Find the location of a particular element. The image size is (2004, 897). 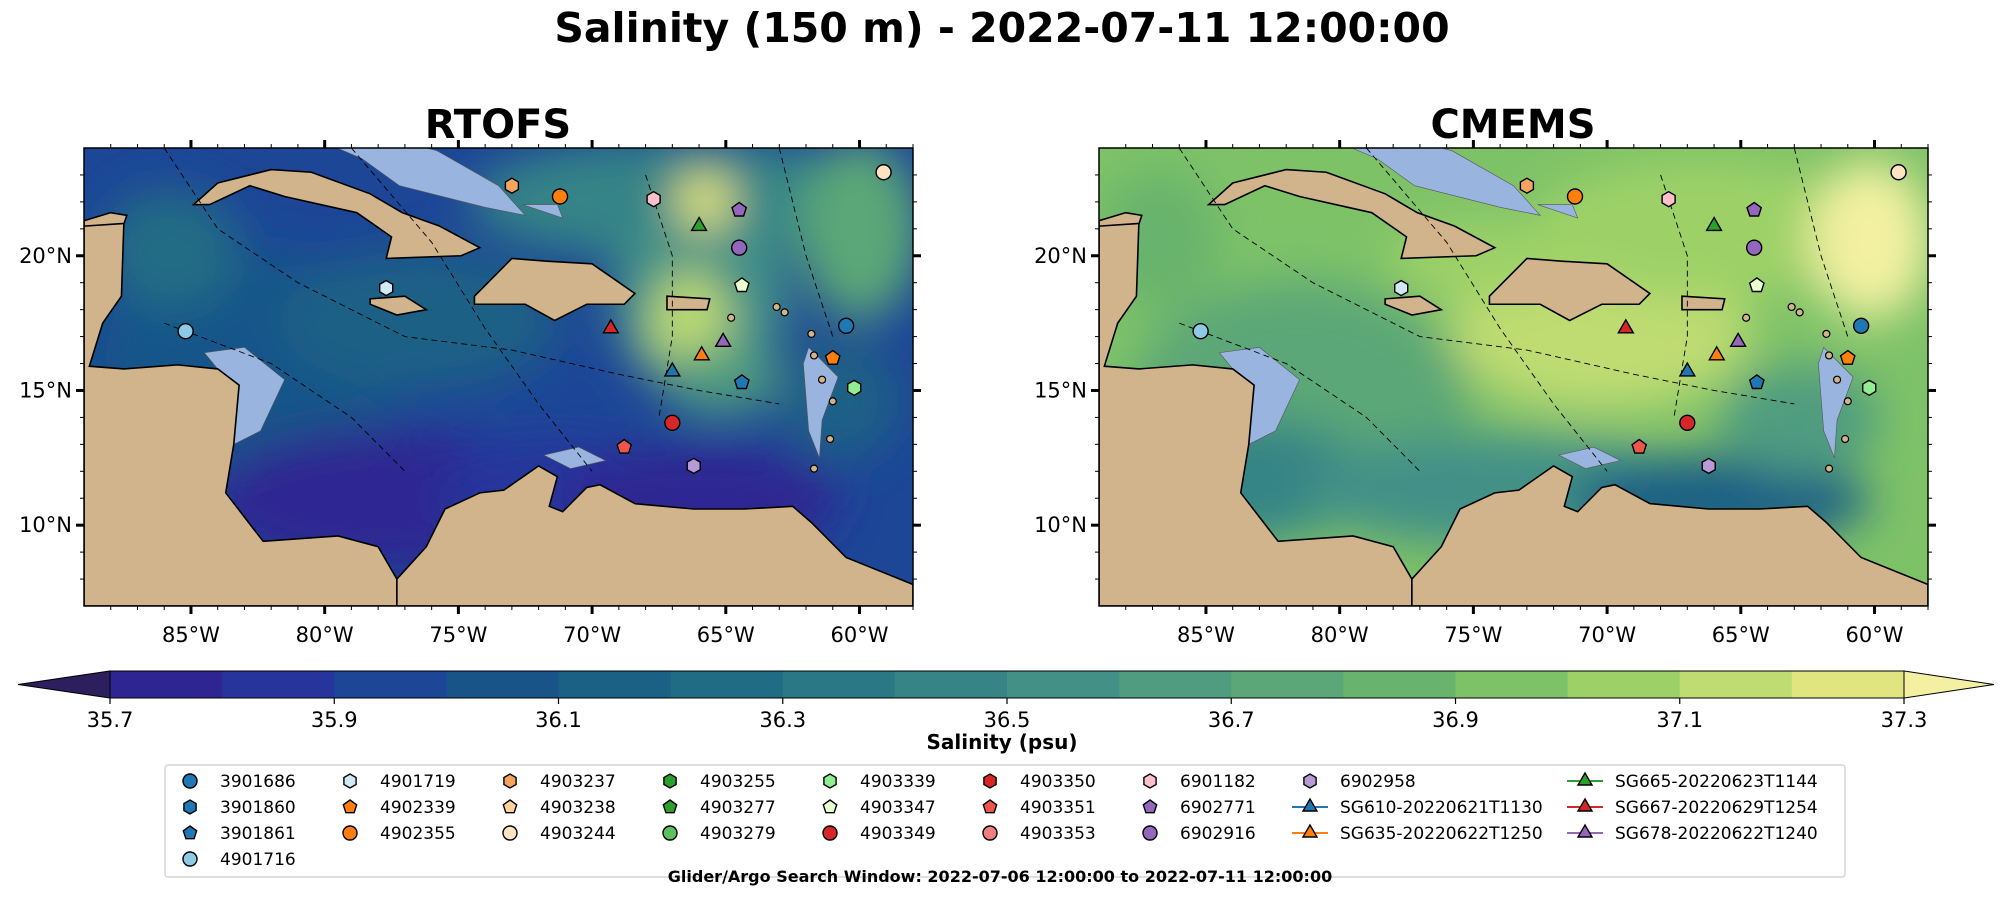

y-tick-label: 20°N is located at coordinates (45, 256).